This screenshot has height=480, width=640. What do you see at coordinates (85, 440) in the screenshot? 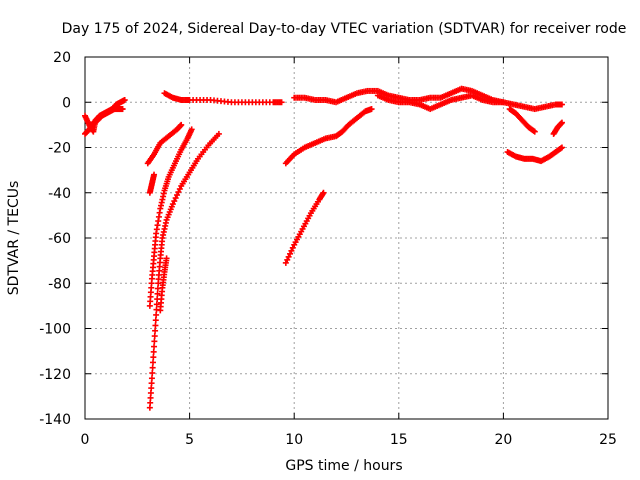
I see `x-tick-label: 0` at bounding box center [85, 440].